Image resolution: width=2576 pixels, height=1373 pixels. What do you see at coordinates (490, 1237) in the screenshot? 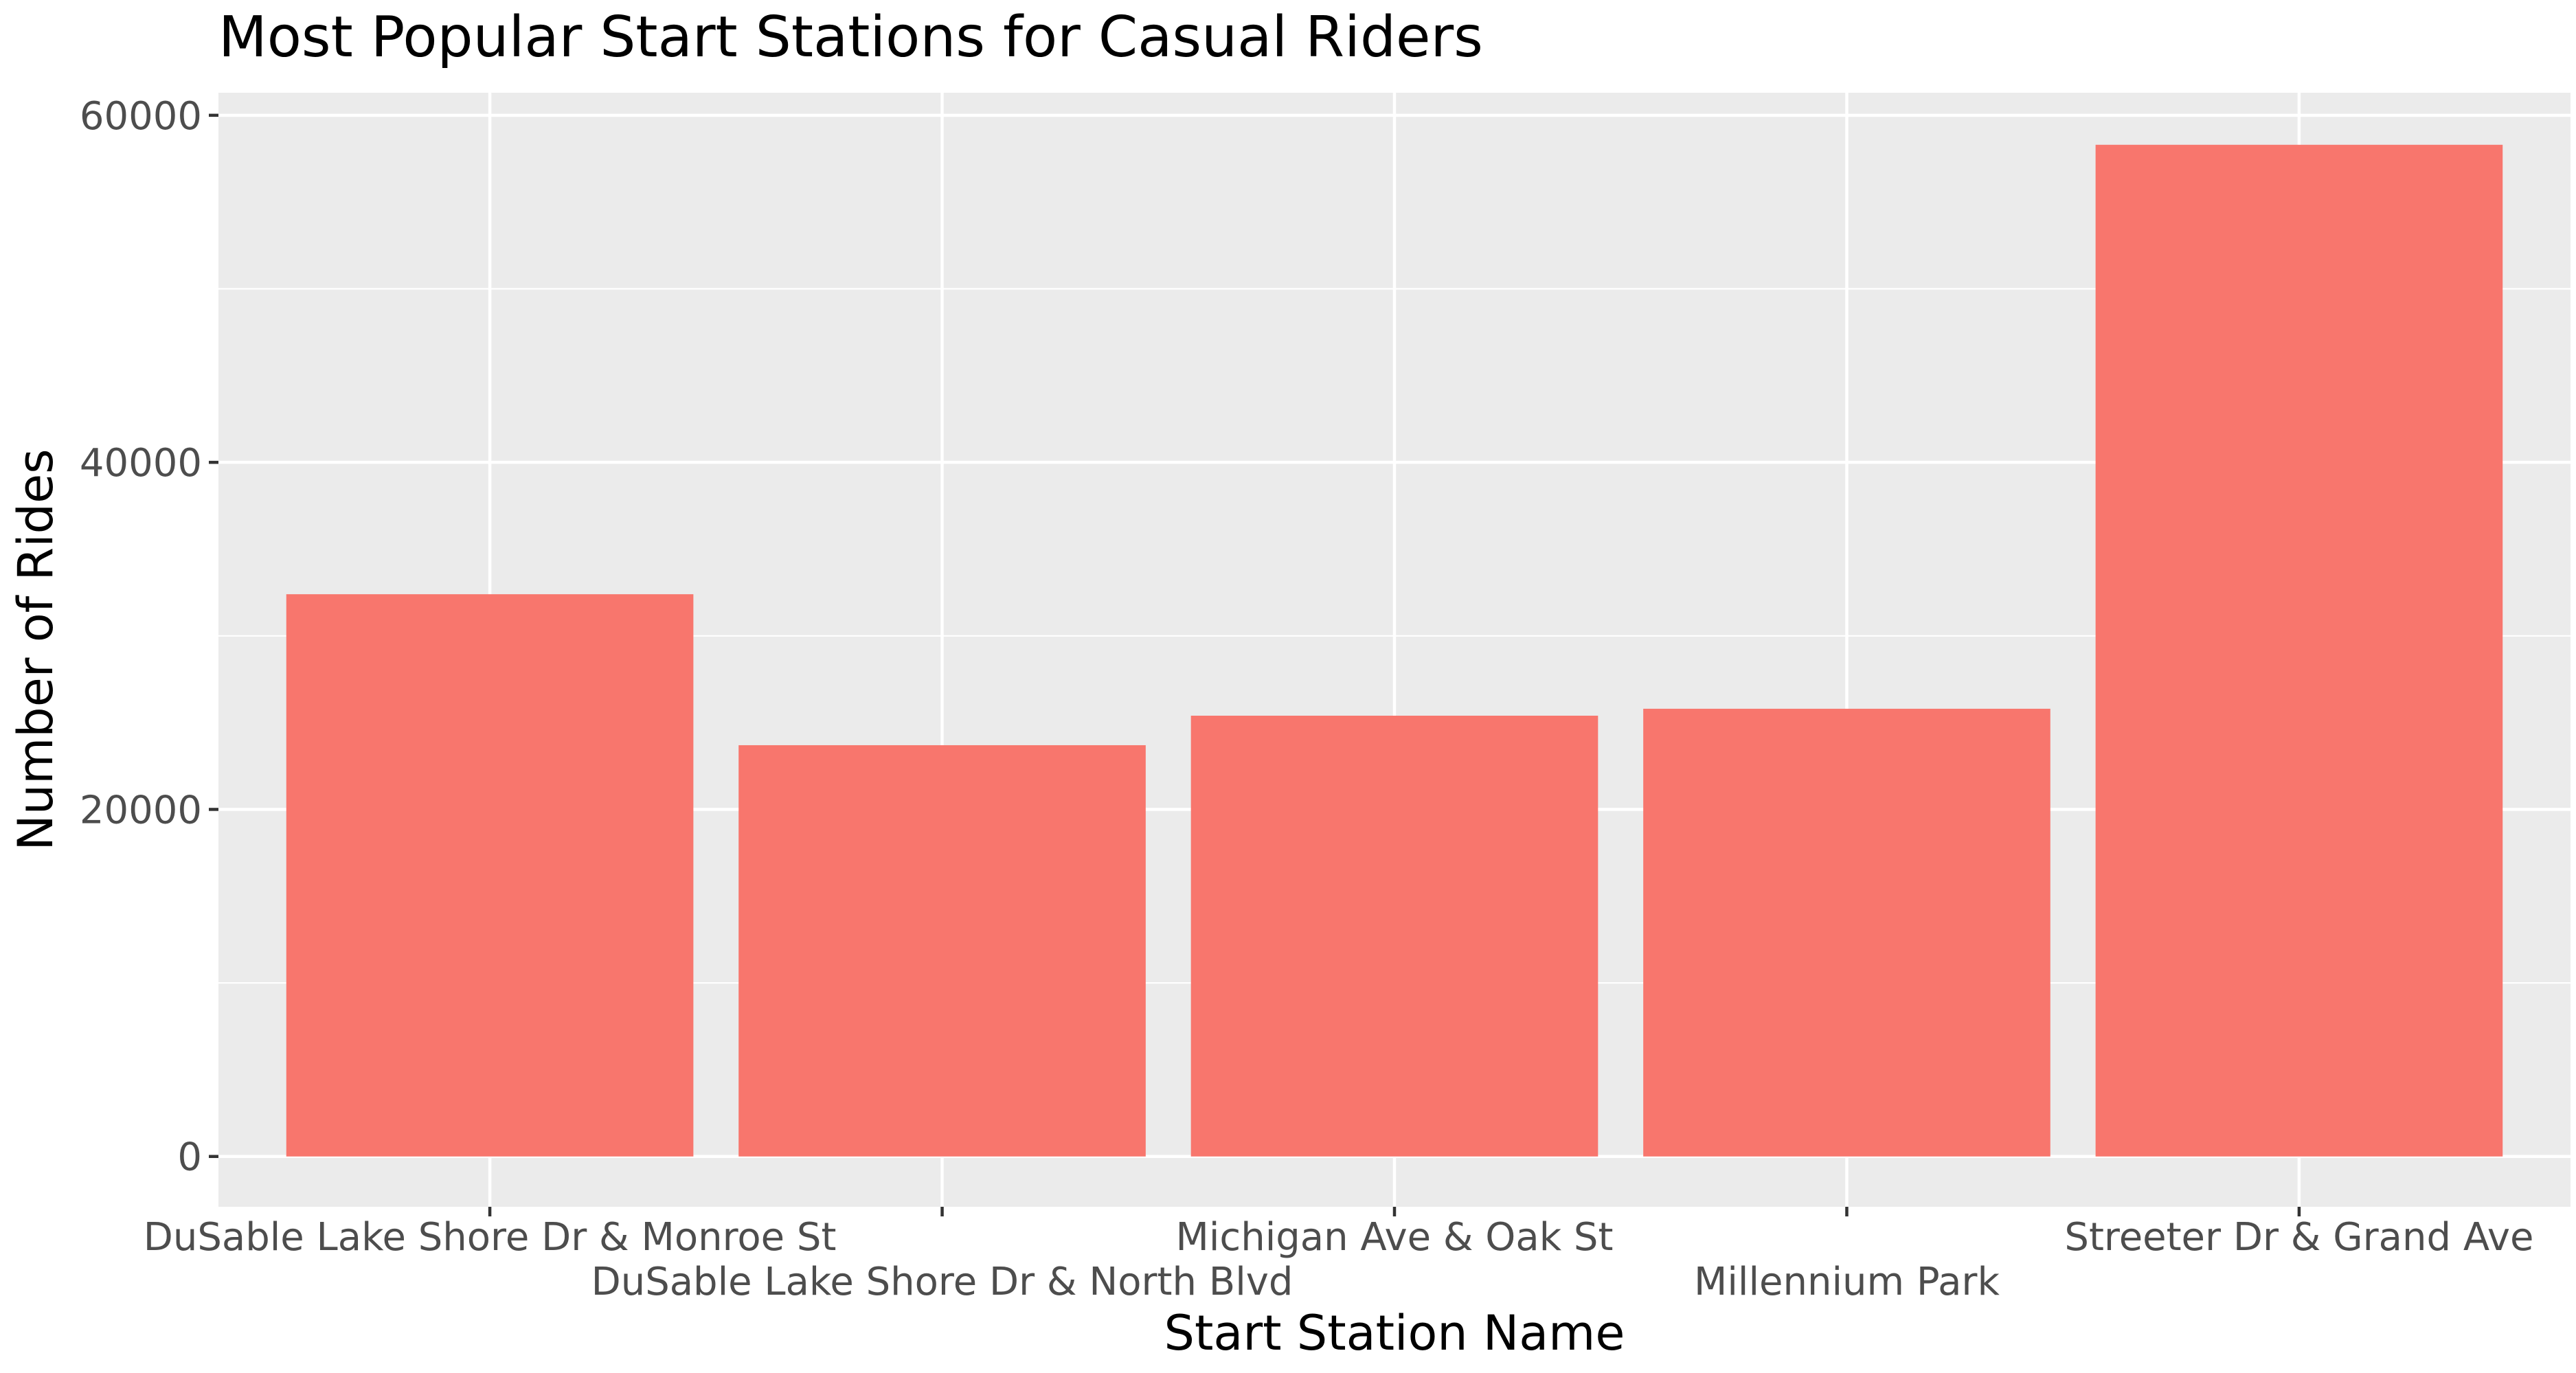
I see `x-tick-label: DuSable Lake Shore Dr & Monroe St` at bounding box center [490, 1237].